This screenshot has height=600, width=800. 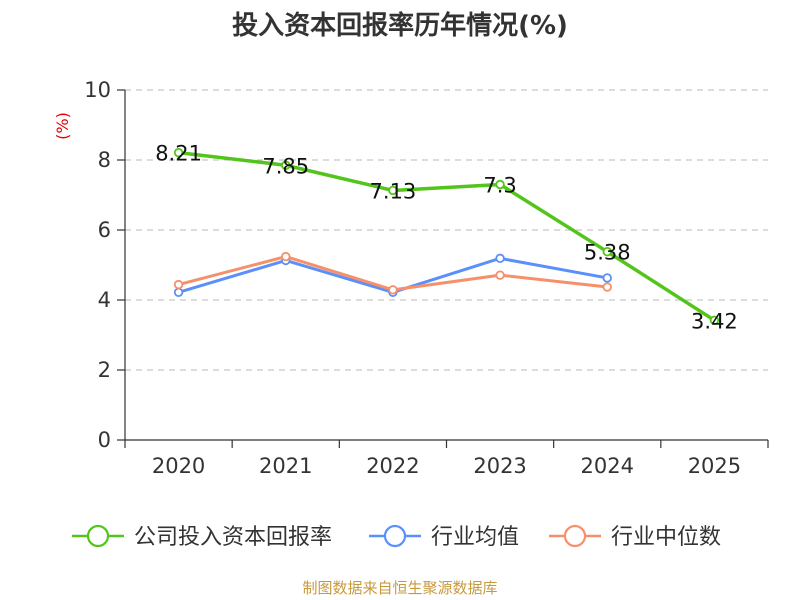 What do you see at coordinates (392, 466) in the screenshot?
I see `x-tick-label: 2022` at bounding box center [392, 466].